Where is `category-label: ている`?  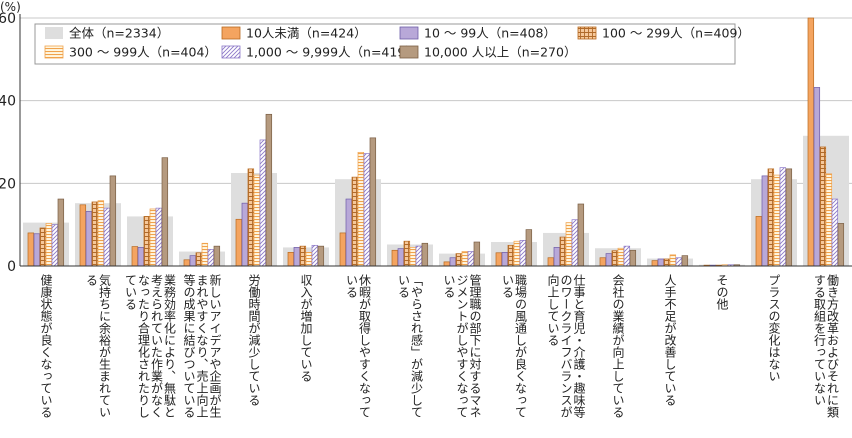
category-label: ている is located at coordinates (131, 292).